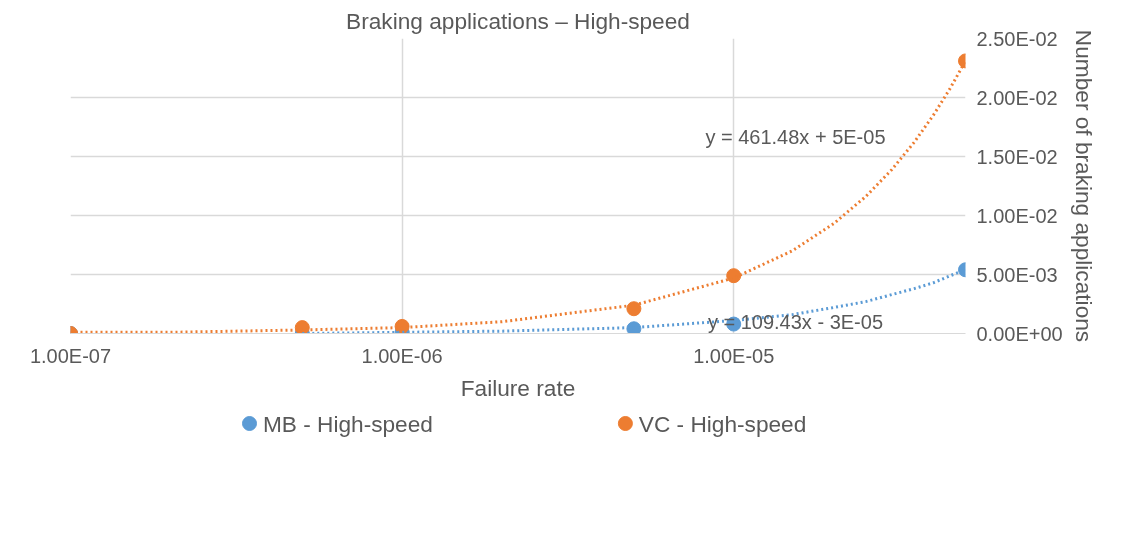  What do you see at coordinates (1017, 274) in the screenshot?
I see `y-tick-label: 5.00E-03` at bounding box center [1017, 274].